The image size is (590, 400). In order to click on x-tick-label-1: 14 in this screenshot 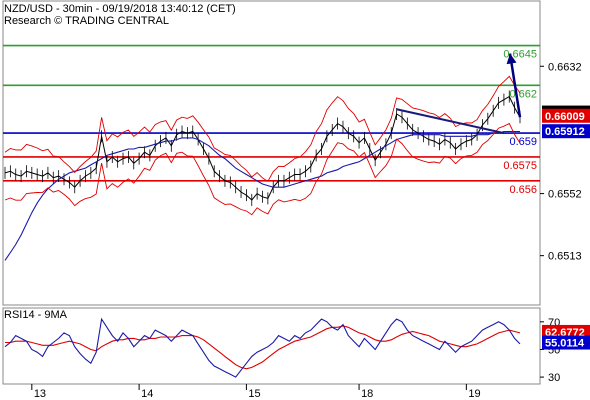, I will do `click(147, 394)`.